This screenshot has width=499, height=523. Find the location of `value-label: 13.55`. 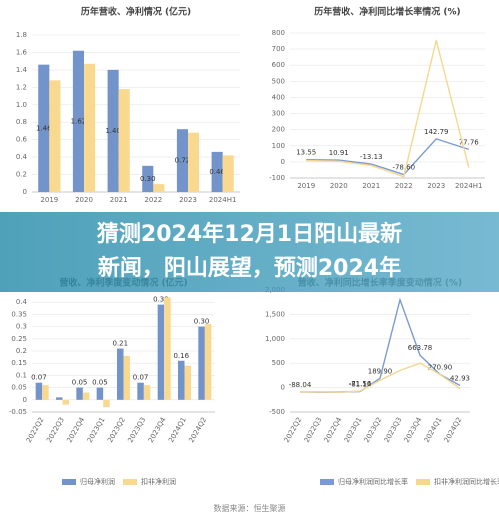

value-label: 13.55 is located at coordinates (306, 153).